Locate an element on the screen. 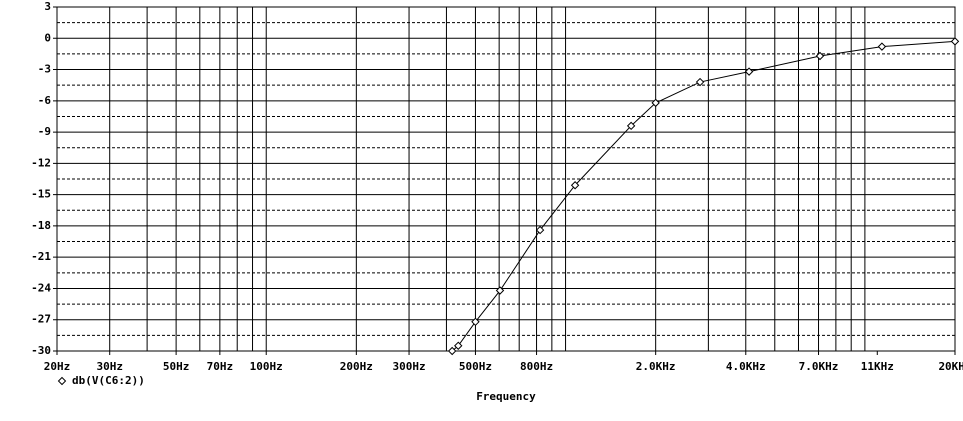 The width and height of the screenshot is (963, 421). x-tick-label: 20KHz is located at coordinates (950, 366).